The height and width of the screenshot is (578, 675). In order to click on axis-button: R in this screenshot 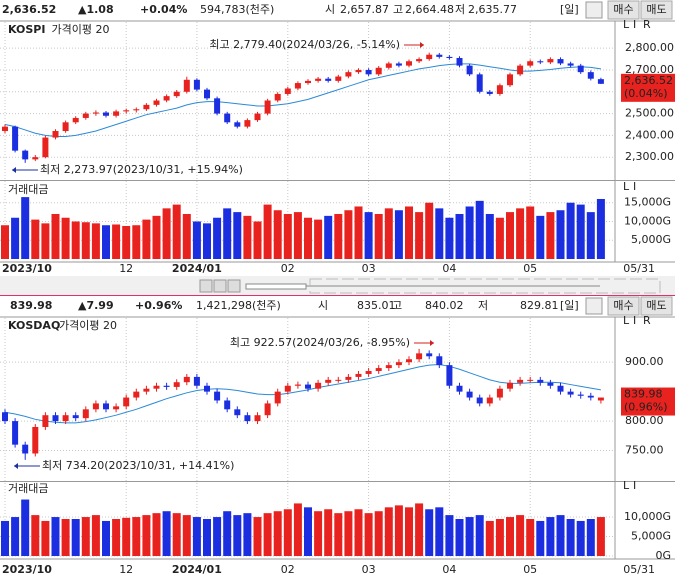, I will do `click(647, 24)`.